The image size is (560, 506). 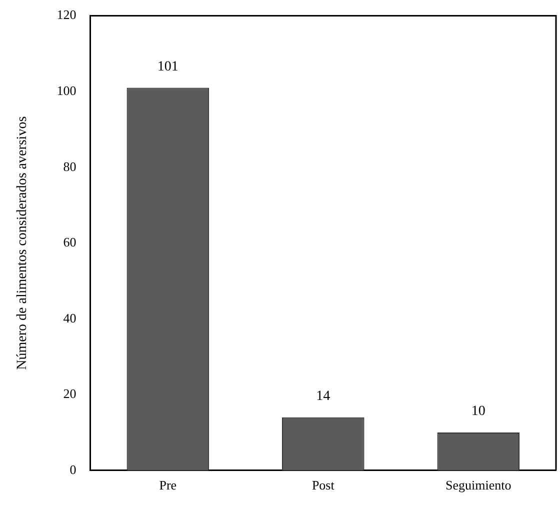 What do you see at coordinates (66, 14) in the screenshot?
I see `y-tick-label: 120` at bounding box center [66, 14].